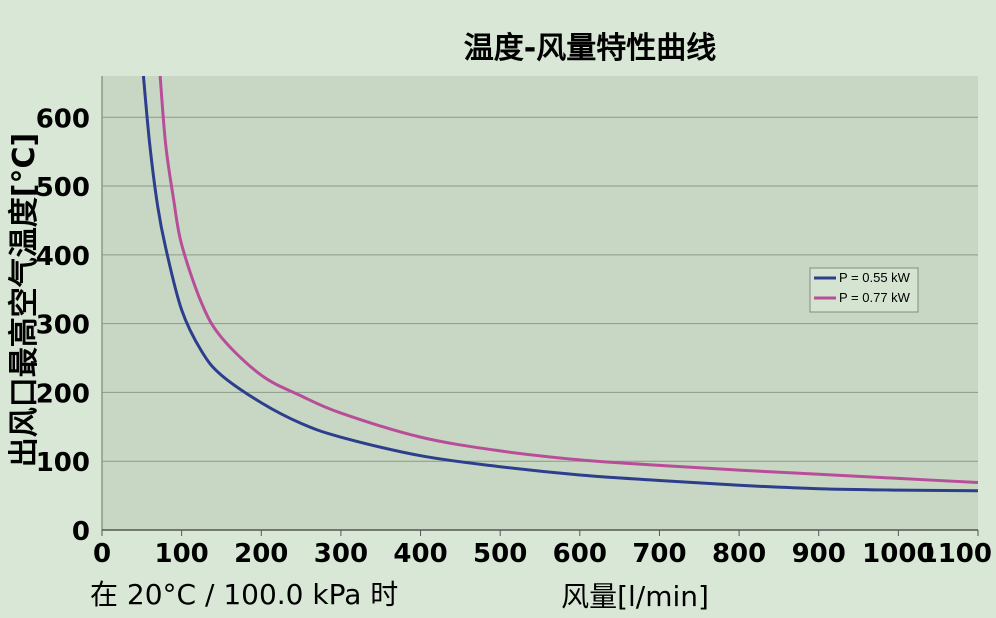  What do you see at coordinates (875, 297) in the screenshot?
I see `legend-entry-series-2: P = 0.77 kW` at bounding box center [875, 297].